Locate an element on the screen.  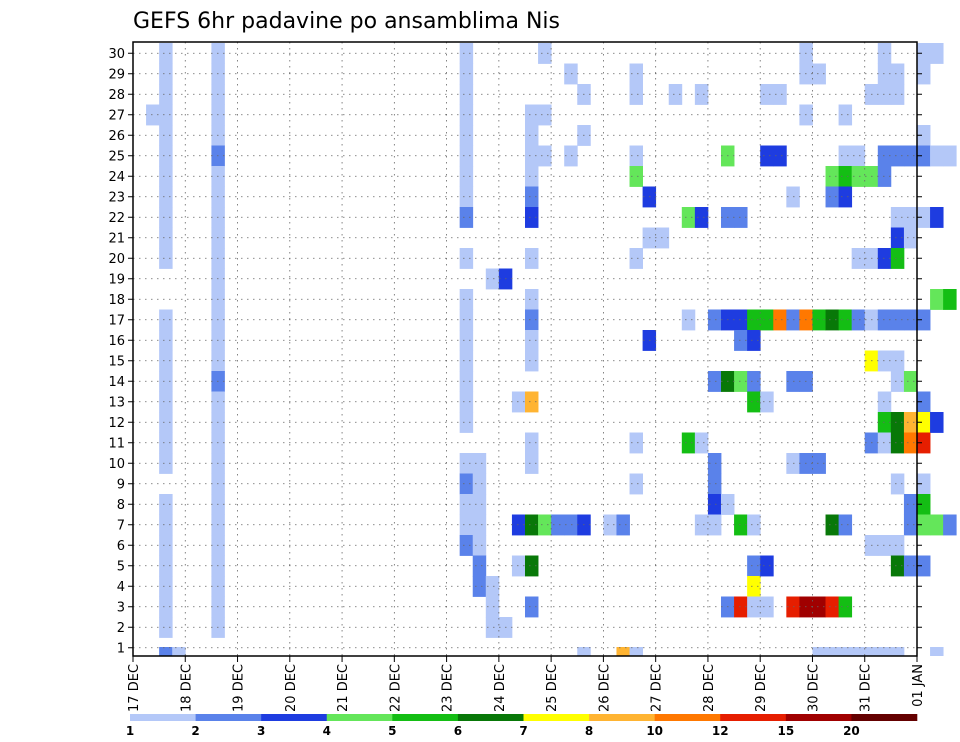
x-tick-label: 18 DEC is located at coordinates (186, 688).